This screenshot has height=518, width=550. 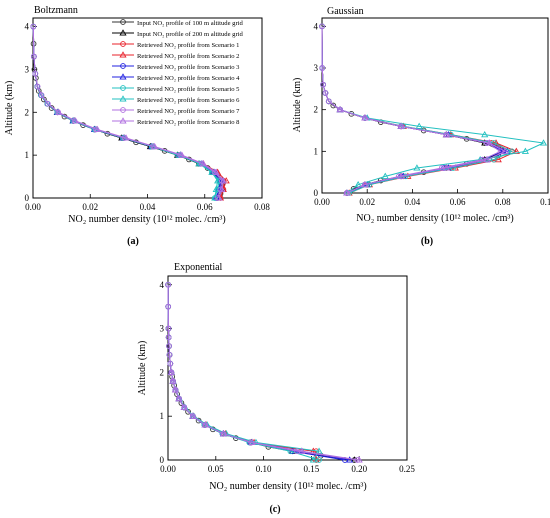 What do you see at coordinates (188, 45) in the screenshot?
I see `legend-label: Retrieved NO₂ profile from Scenario 1` at bounding box center [188, 45].